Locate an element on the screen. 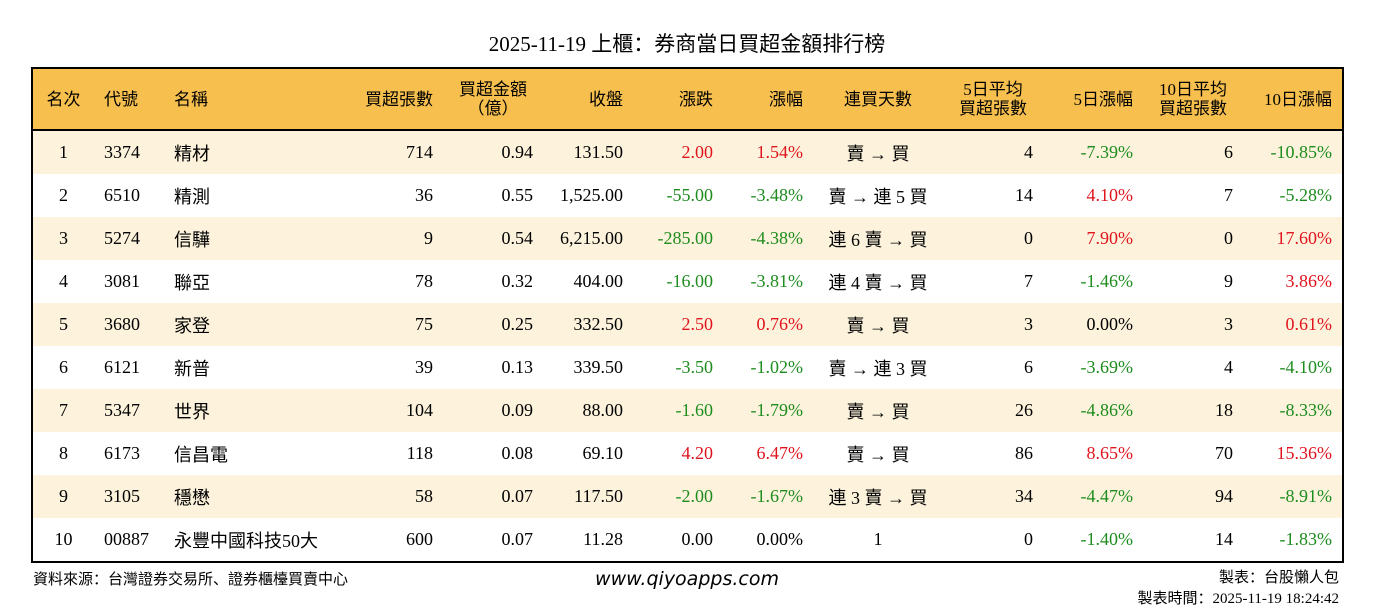  column-header: 10日平均 買超張數 is located at coordinates (1193, 99).